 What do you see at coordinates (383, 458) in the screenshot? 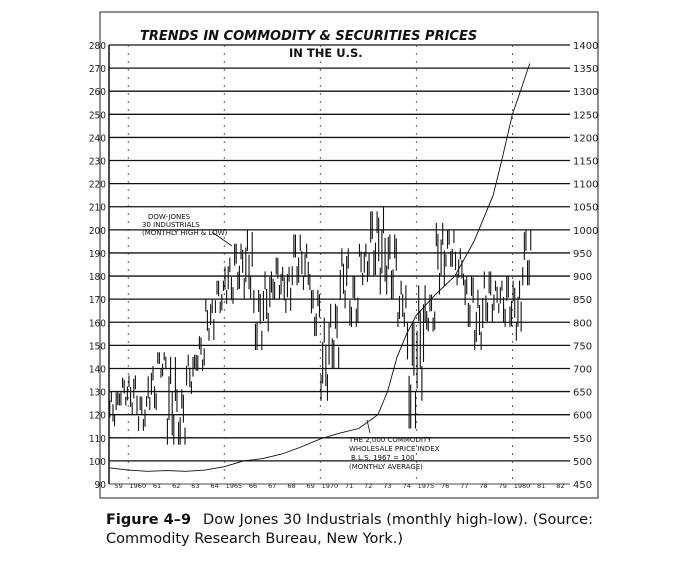
I see `index-label: B.L.S. 1967 = 100` at bounding box center [383, 458].